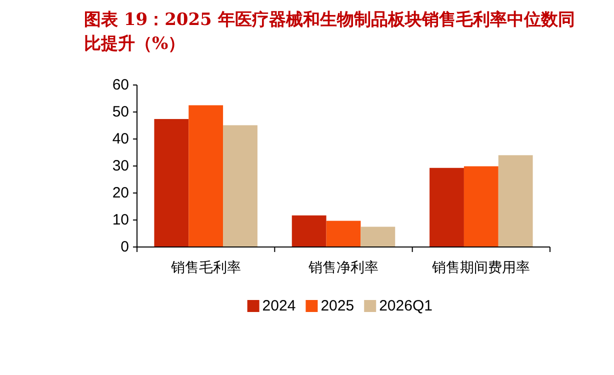  I want to click on y-tick-label: 0, so click(124, 247).